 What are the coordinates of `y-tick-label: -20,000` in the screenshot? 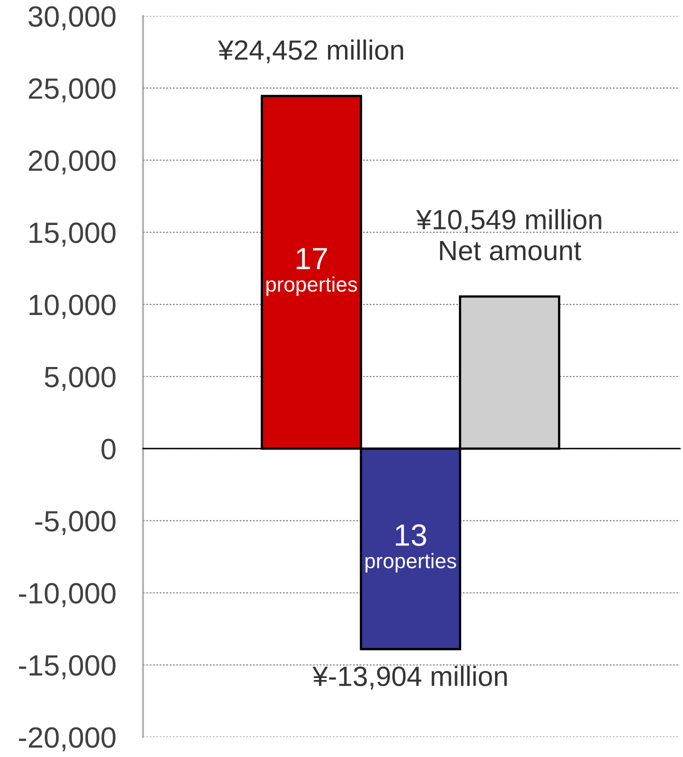 It's located at (67, 739).